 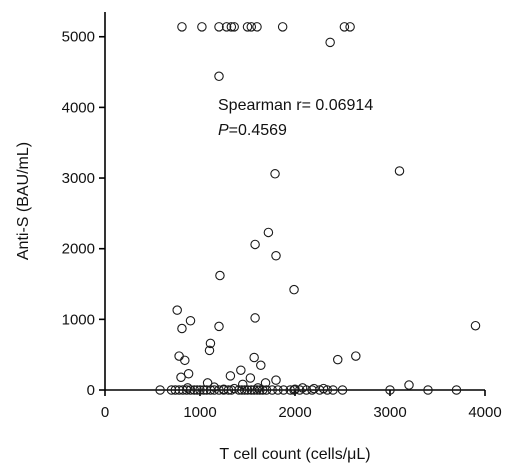 What do you see at coordinates (83, 214) in the screenshot?
I see `y-ticks: 0 1000 2000 3000 4000 5000` at bounding box center [83, 214].